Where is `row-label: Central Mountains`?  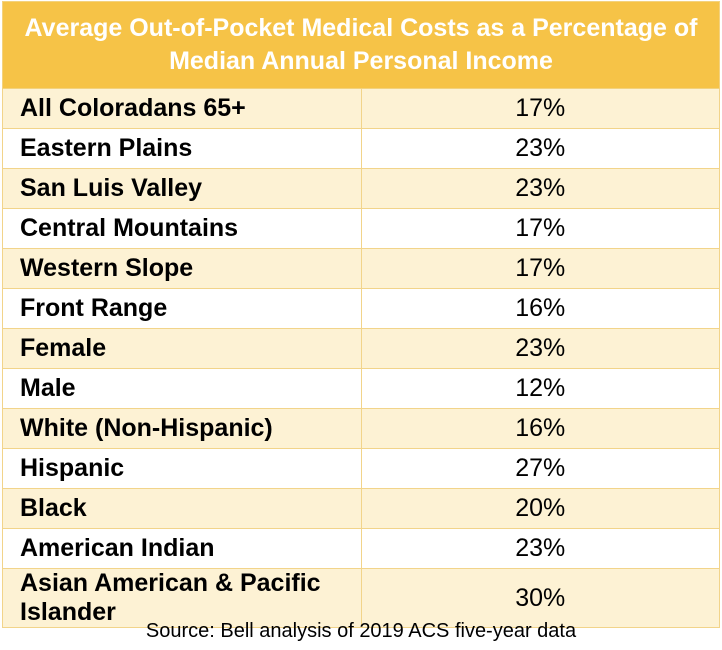
row-label: Central Mountains is located at coordinates (182, 228).